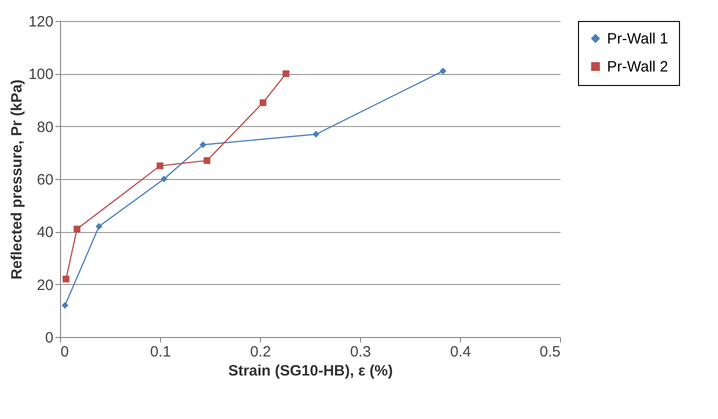 This screenshot has height=419, width=718. Describe the element at coordinates (637, 67) in the screenshot. I see `legend-label: Pr-Wall 2` at that location.